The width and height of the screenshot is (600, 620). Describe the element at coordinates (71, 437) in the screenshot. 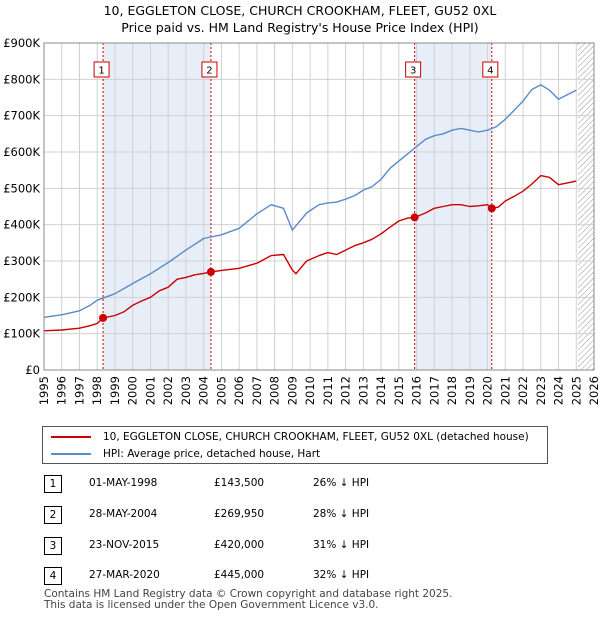

I see `property-legend-swatch` at that location.